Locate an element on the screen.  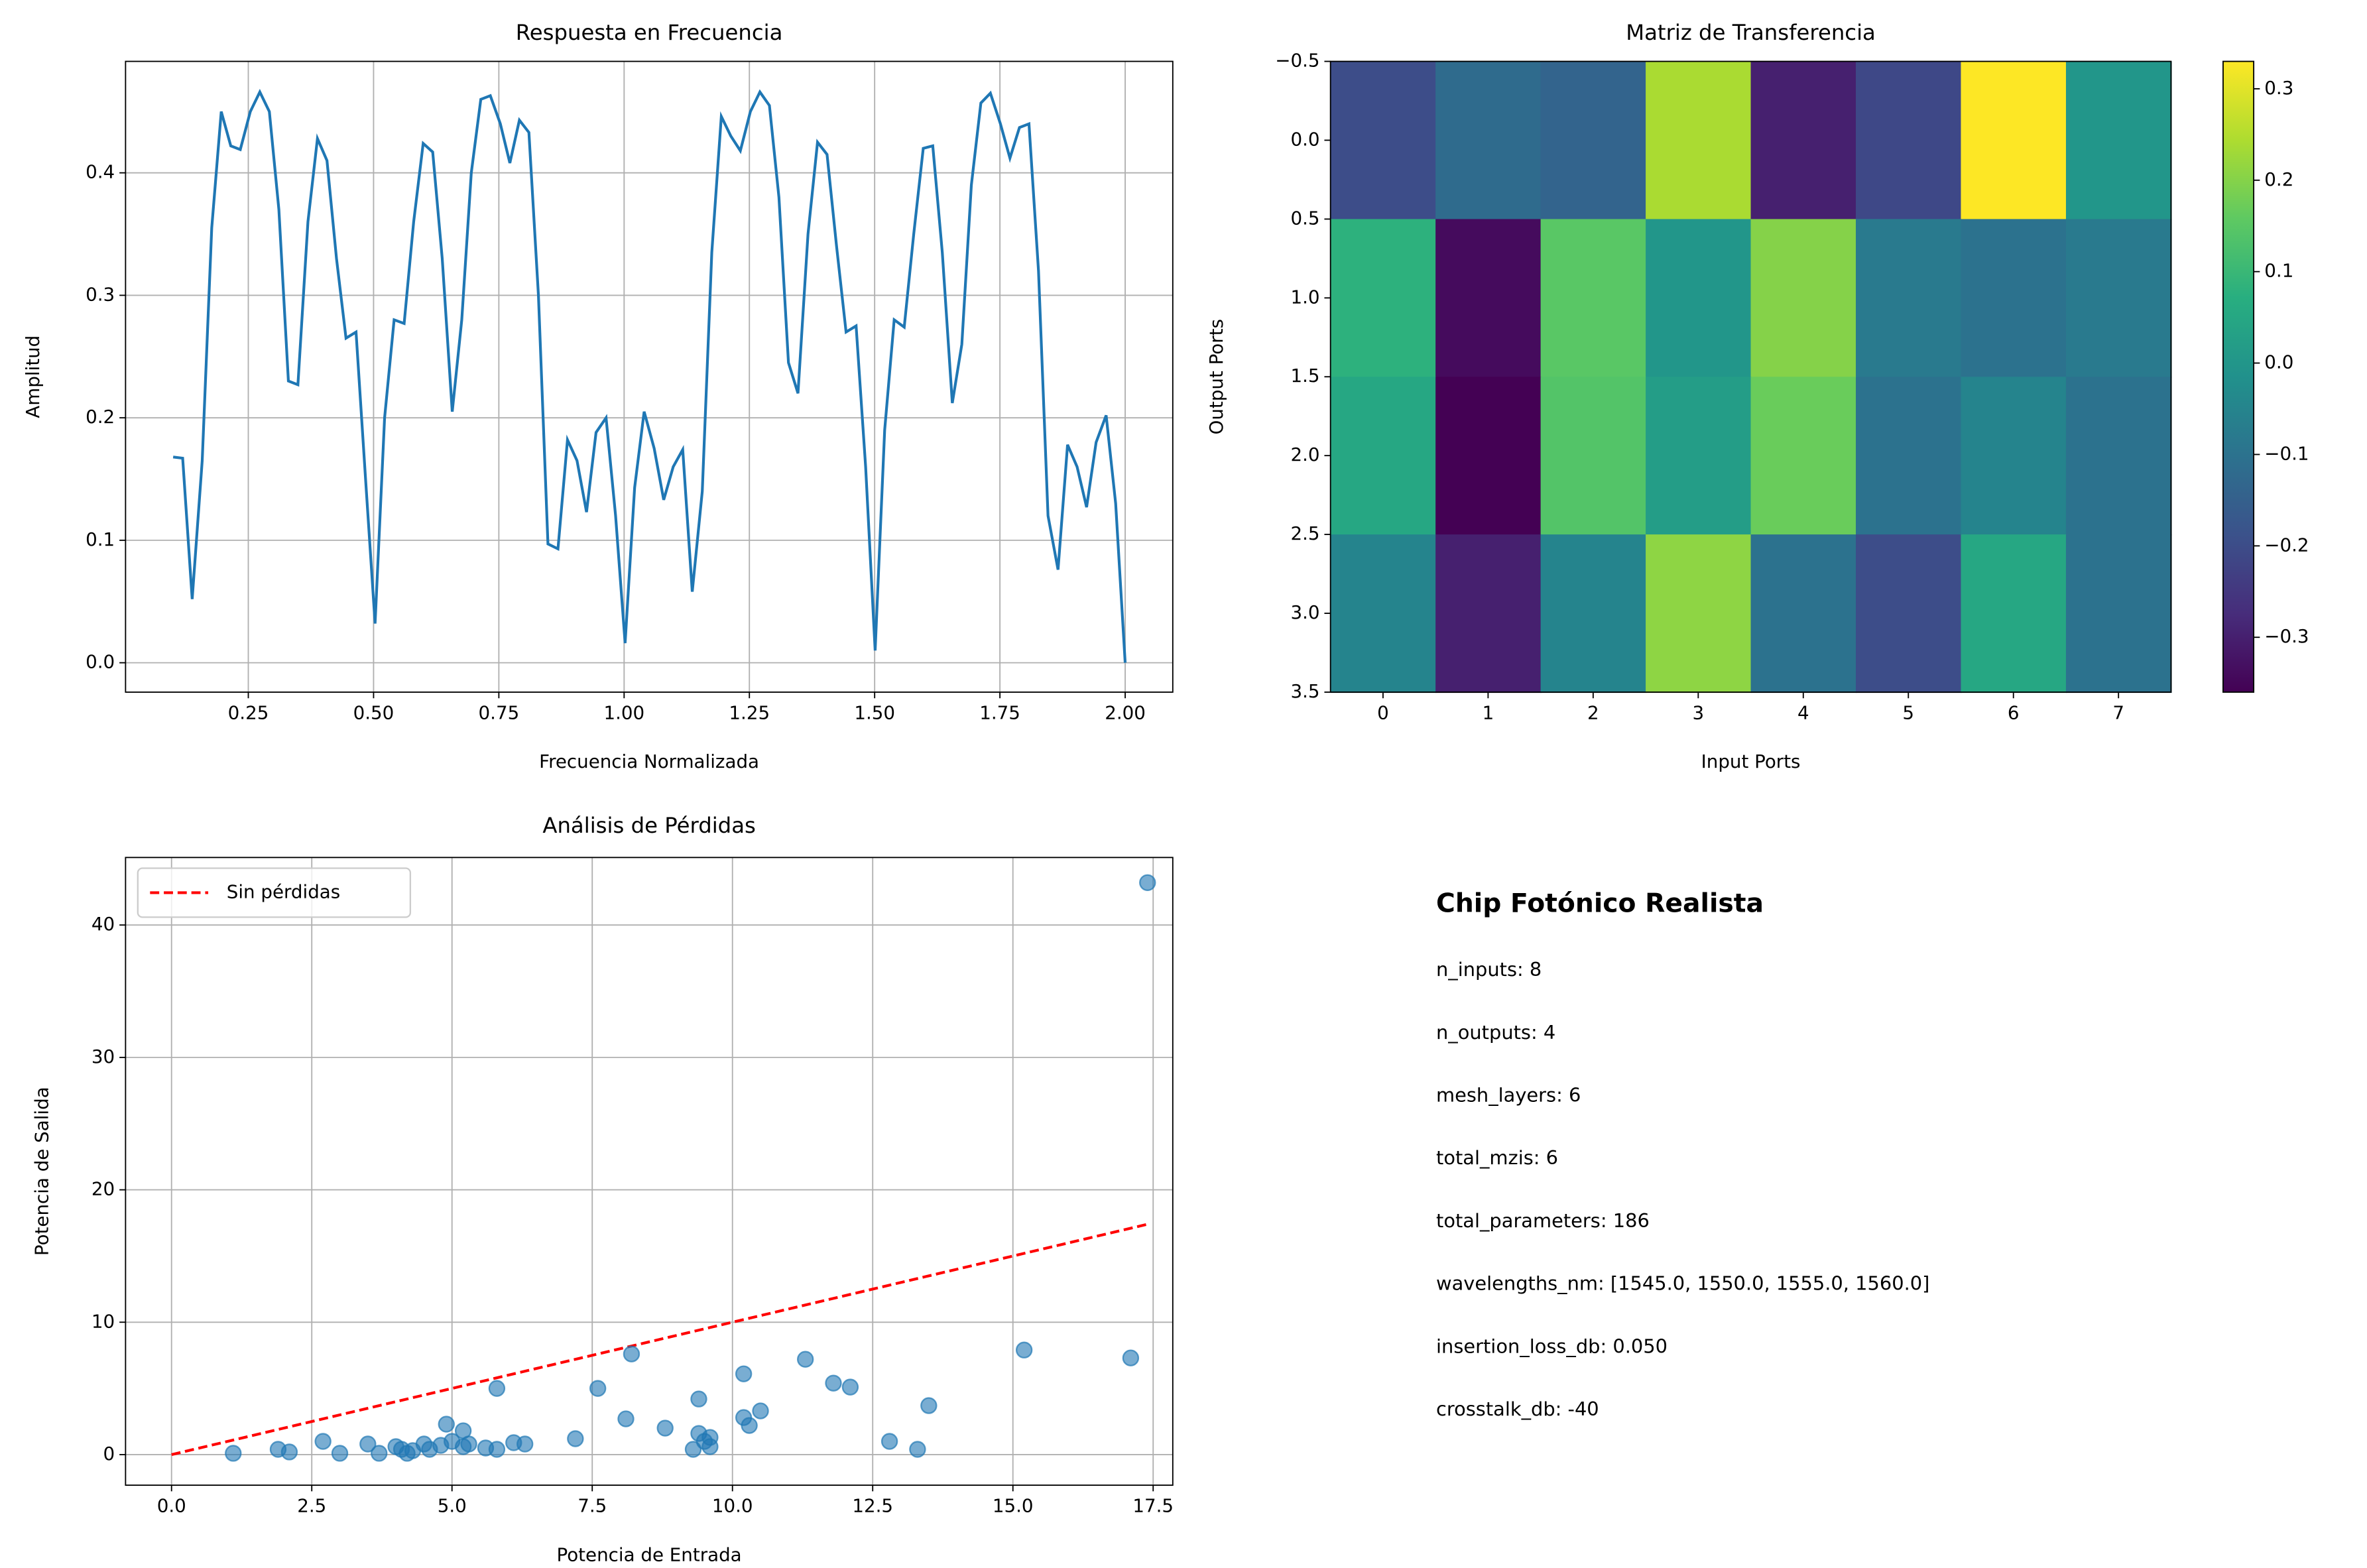
y-tick-label: 0.4 is located at coordinates (101, 172).